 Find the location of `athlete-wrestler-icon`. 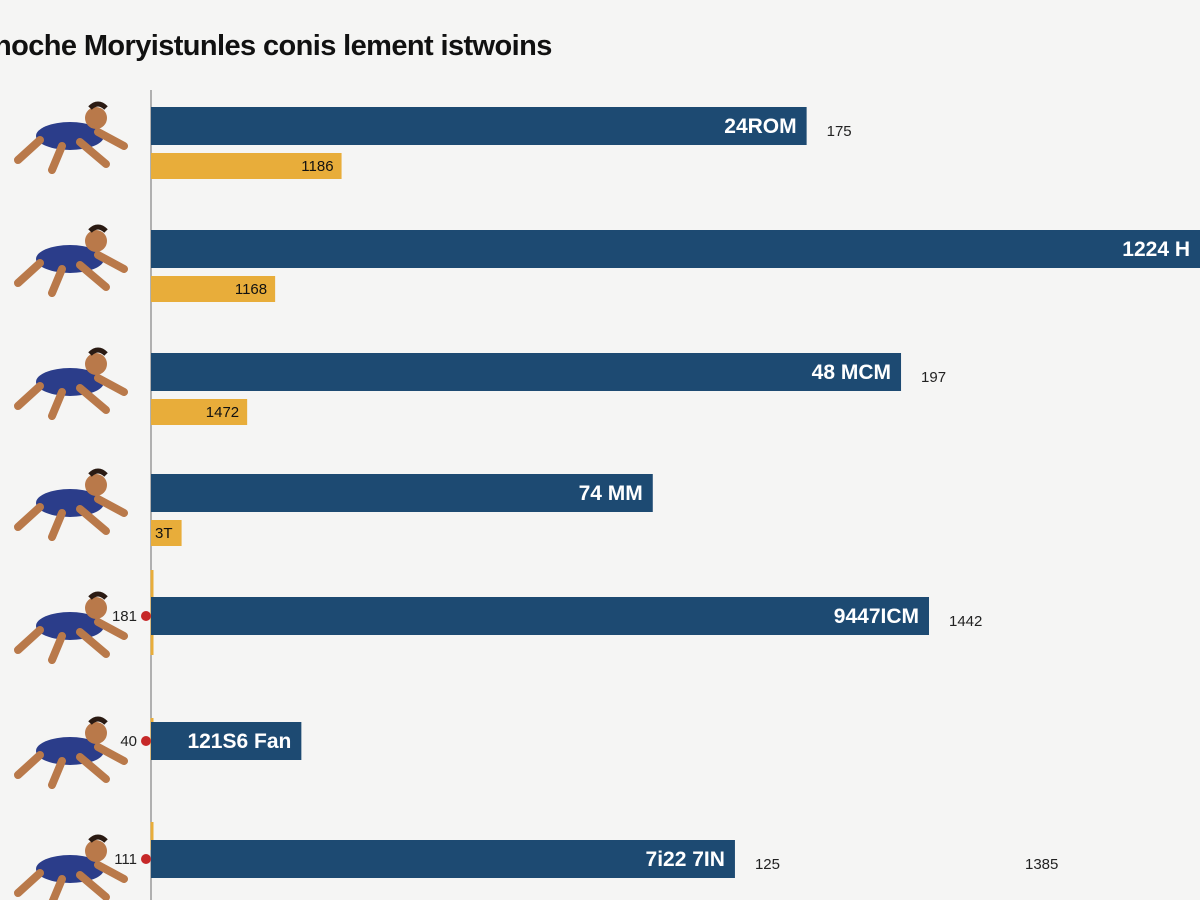

athlete-wrestler-icon is located at coordinates (71, 627).